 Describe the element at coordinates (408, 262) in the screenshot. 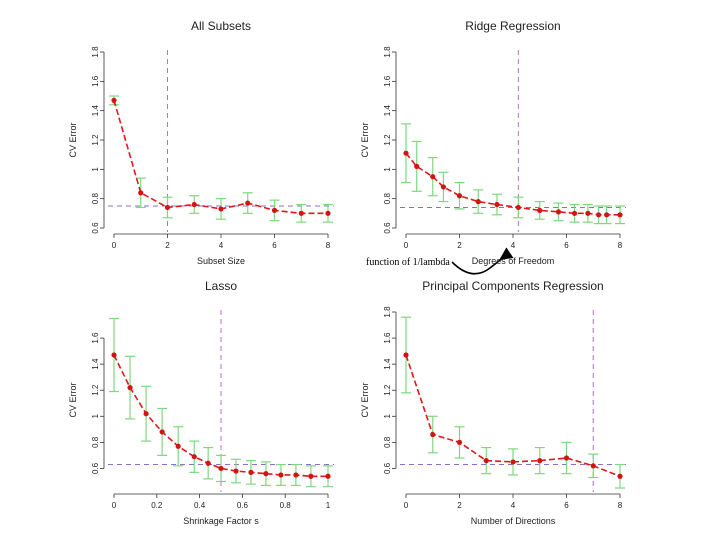

I see `annotation-text: function of 1/lambda` at that location.